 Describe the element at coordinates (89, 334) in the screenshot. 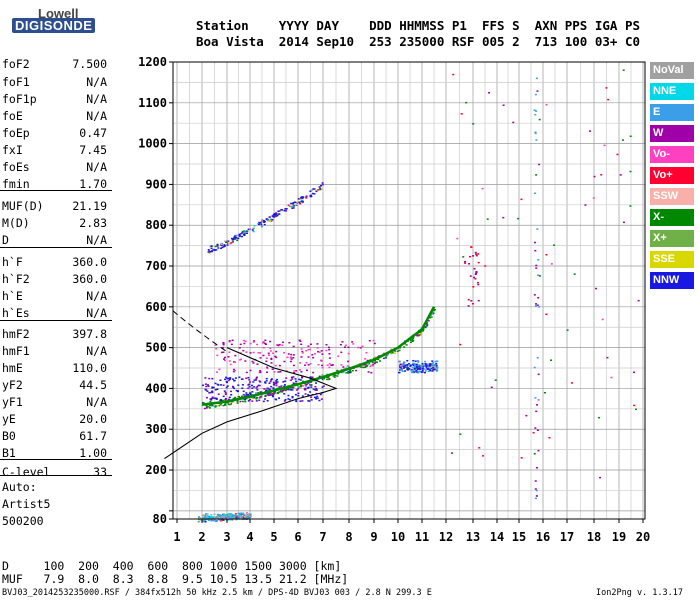

I see `param-value: 397.8` at that location.